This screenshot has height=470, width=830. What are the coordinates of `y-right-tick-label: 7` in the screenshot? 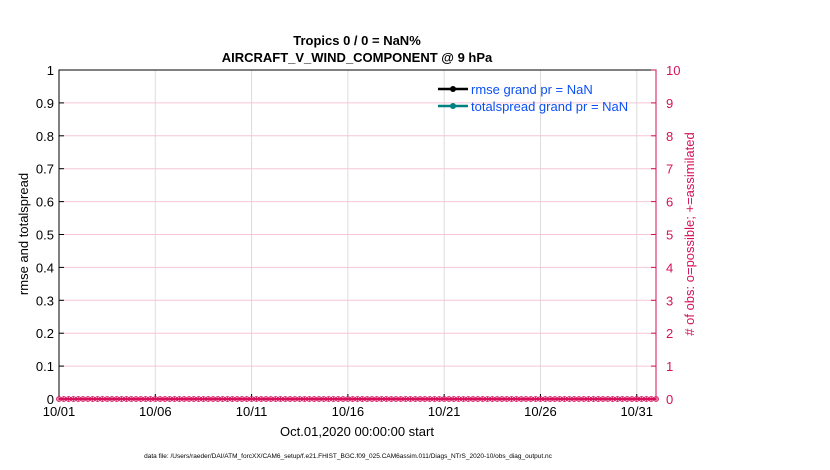 It's located at (669, 169).